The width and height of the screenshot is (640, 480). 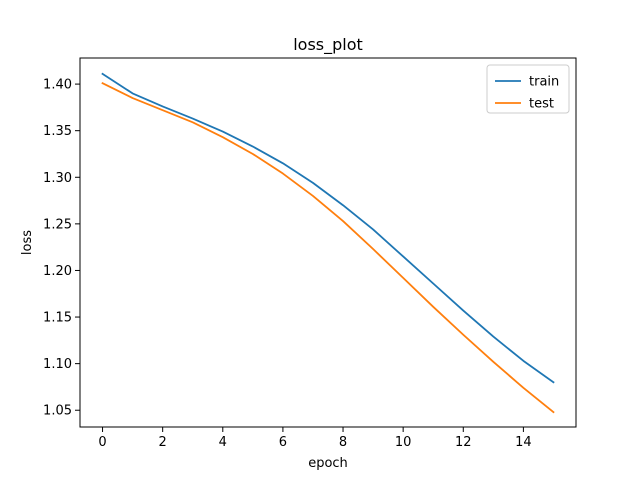 I want to click on x-tick-label: 12, so click(x=463, y=442).